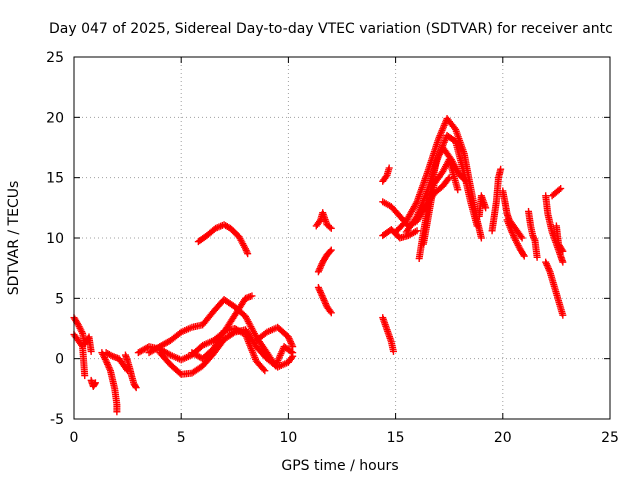 This screenshot has width=640, height=480. What do you see at coordinates (55, 118) in the screenshot?
I see `y-tick-label: 20` at bounding box center [55, 118].